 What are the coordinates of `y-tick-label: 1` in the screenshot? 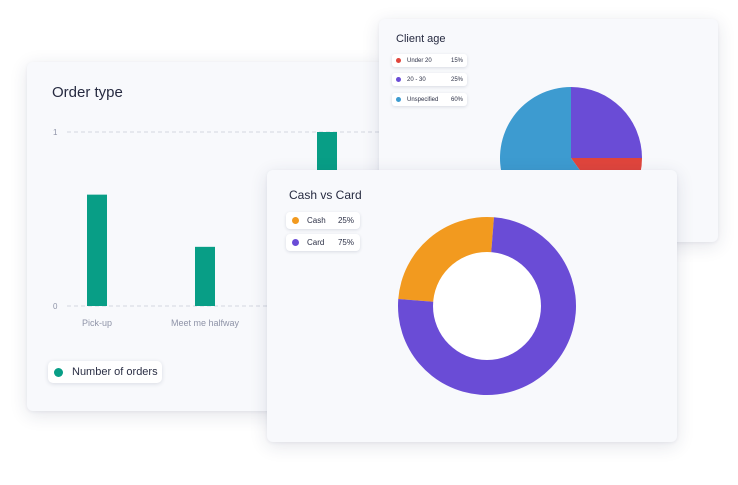 It's located at (55, 132).